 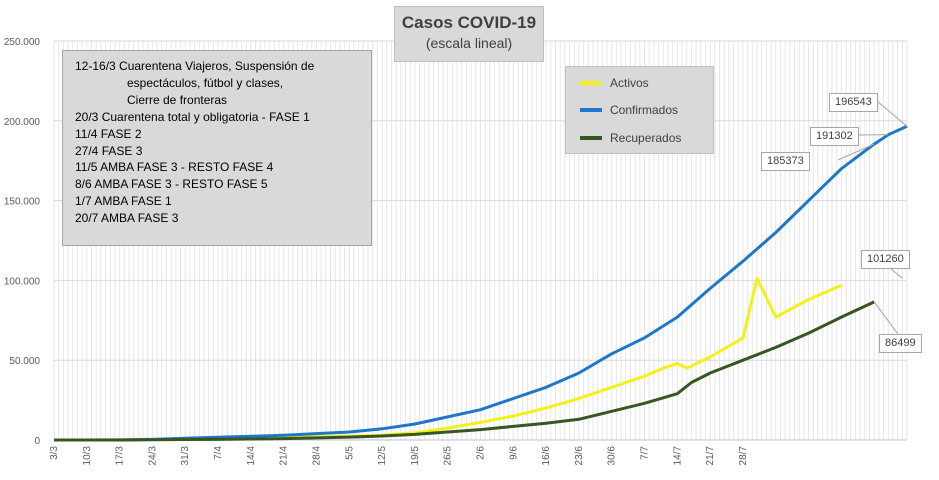 I want to click on y-tick-label: 200.000, so click(x=22, y=122).